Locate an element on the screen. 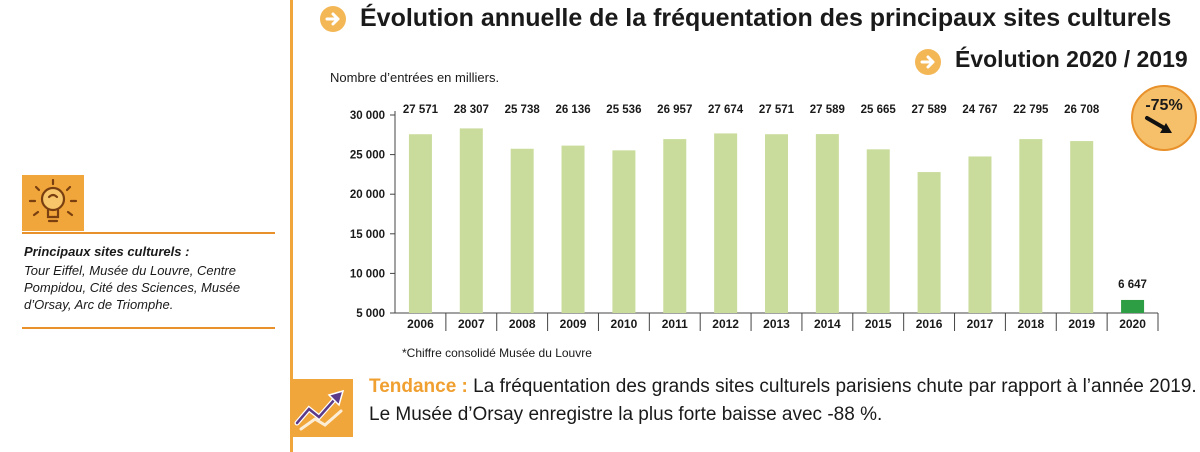 This screenshot has width=1200, height=452. x-tick-label: 2018 is located at coordinates (1030, 324).